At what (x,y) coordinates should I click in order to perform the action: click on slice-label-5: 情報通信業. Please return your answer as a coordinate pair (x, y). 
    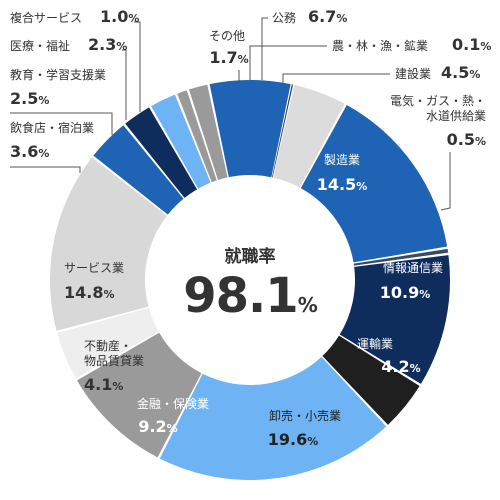
    Looking at the image, I should click on (413, 268).